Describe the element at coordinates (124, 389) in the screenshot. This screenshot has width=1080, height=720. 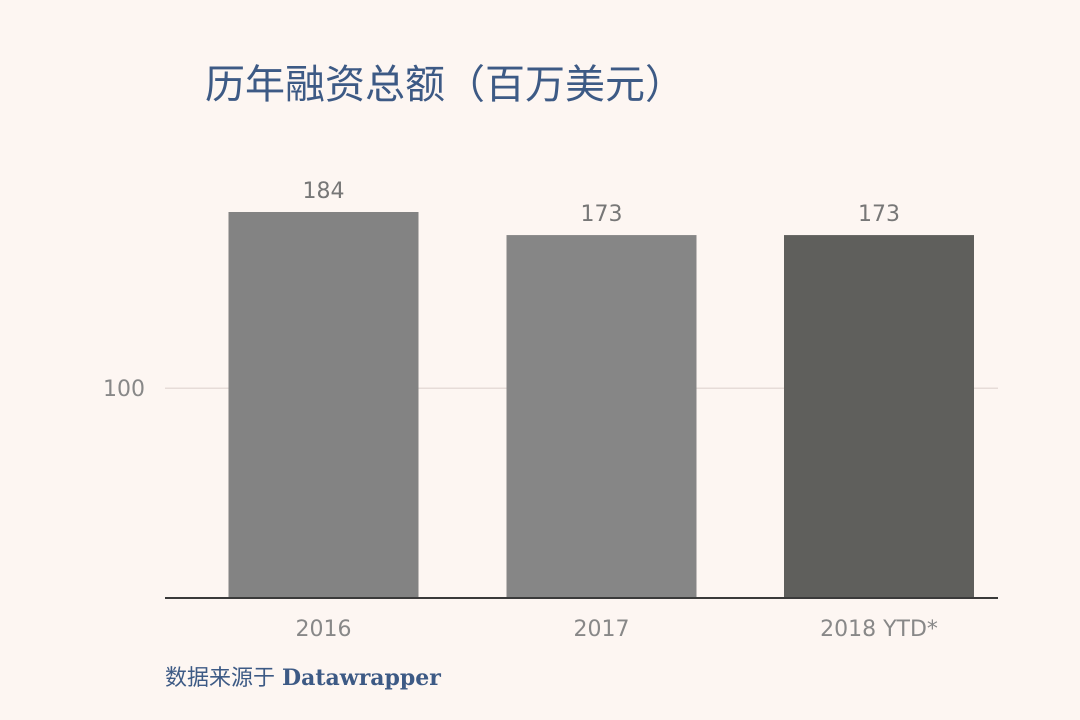
I see `y-tick-label: 100` at that location.